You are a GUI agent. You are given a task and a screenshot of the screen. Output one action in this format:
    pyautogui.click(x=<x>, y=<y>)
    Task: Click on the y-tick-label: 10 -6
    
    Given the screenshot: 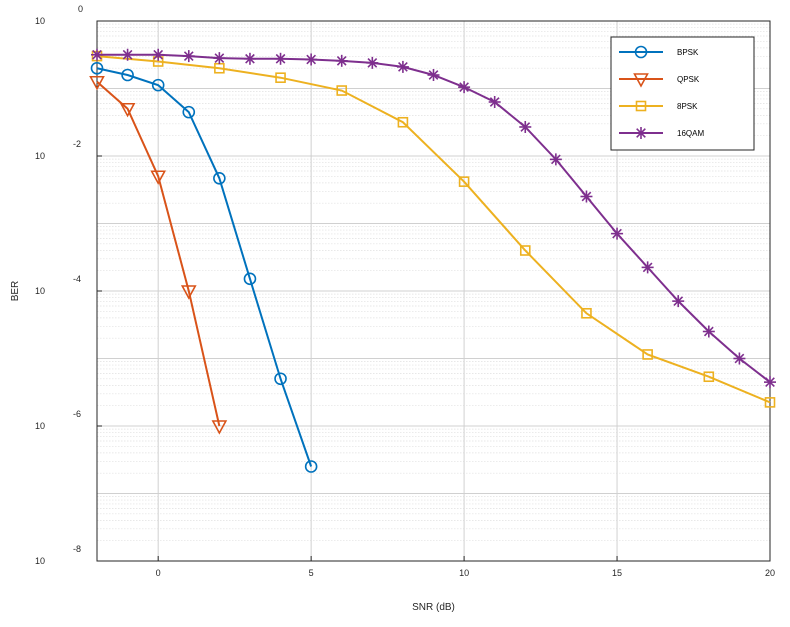 What is the action you would take?
    pyautogui.click(x=58, y=420)
    